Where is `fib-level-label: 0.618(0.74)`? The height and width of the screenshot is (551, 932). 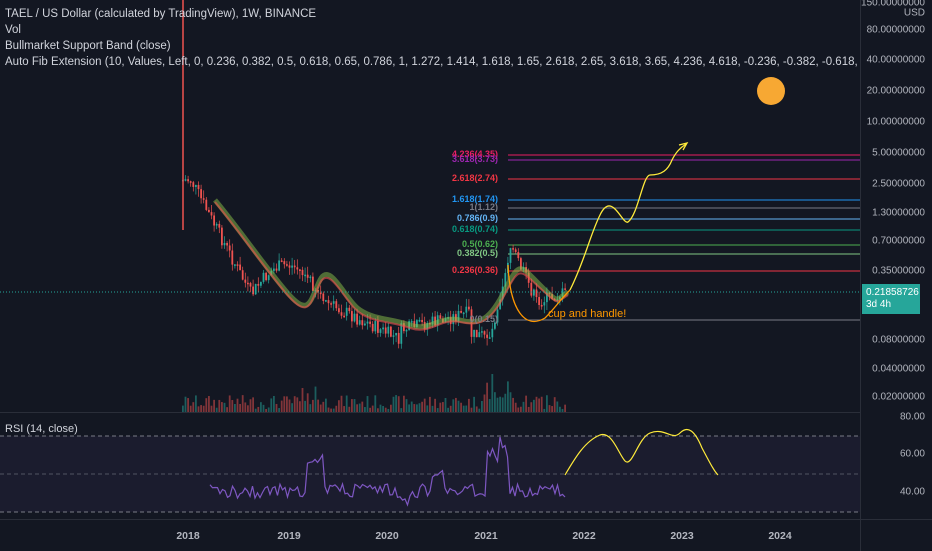 fib-level-label: 0.618(0.74) is located at coordinates (474, 229).